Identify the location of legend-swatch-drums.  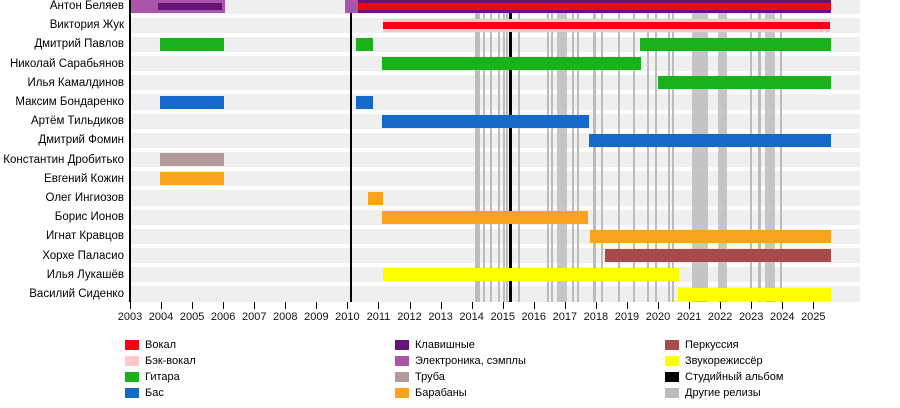
(402, 393).